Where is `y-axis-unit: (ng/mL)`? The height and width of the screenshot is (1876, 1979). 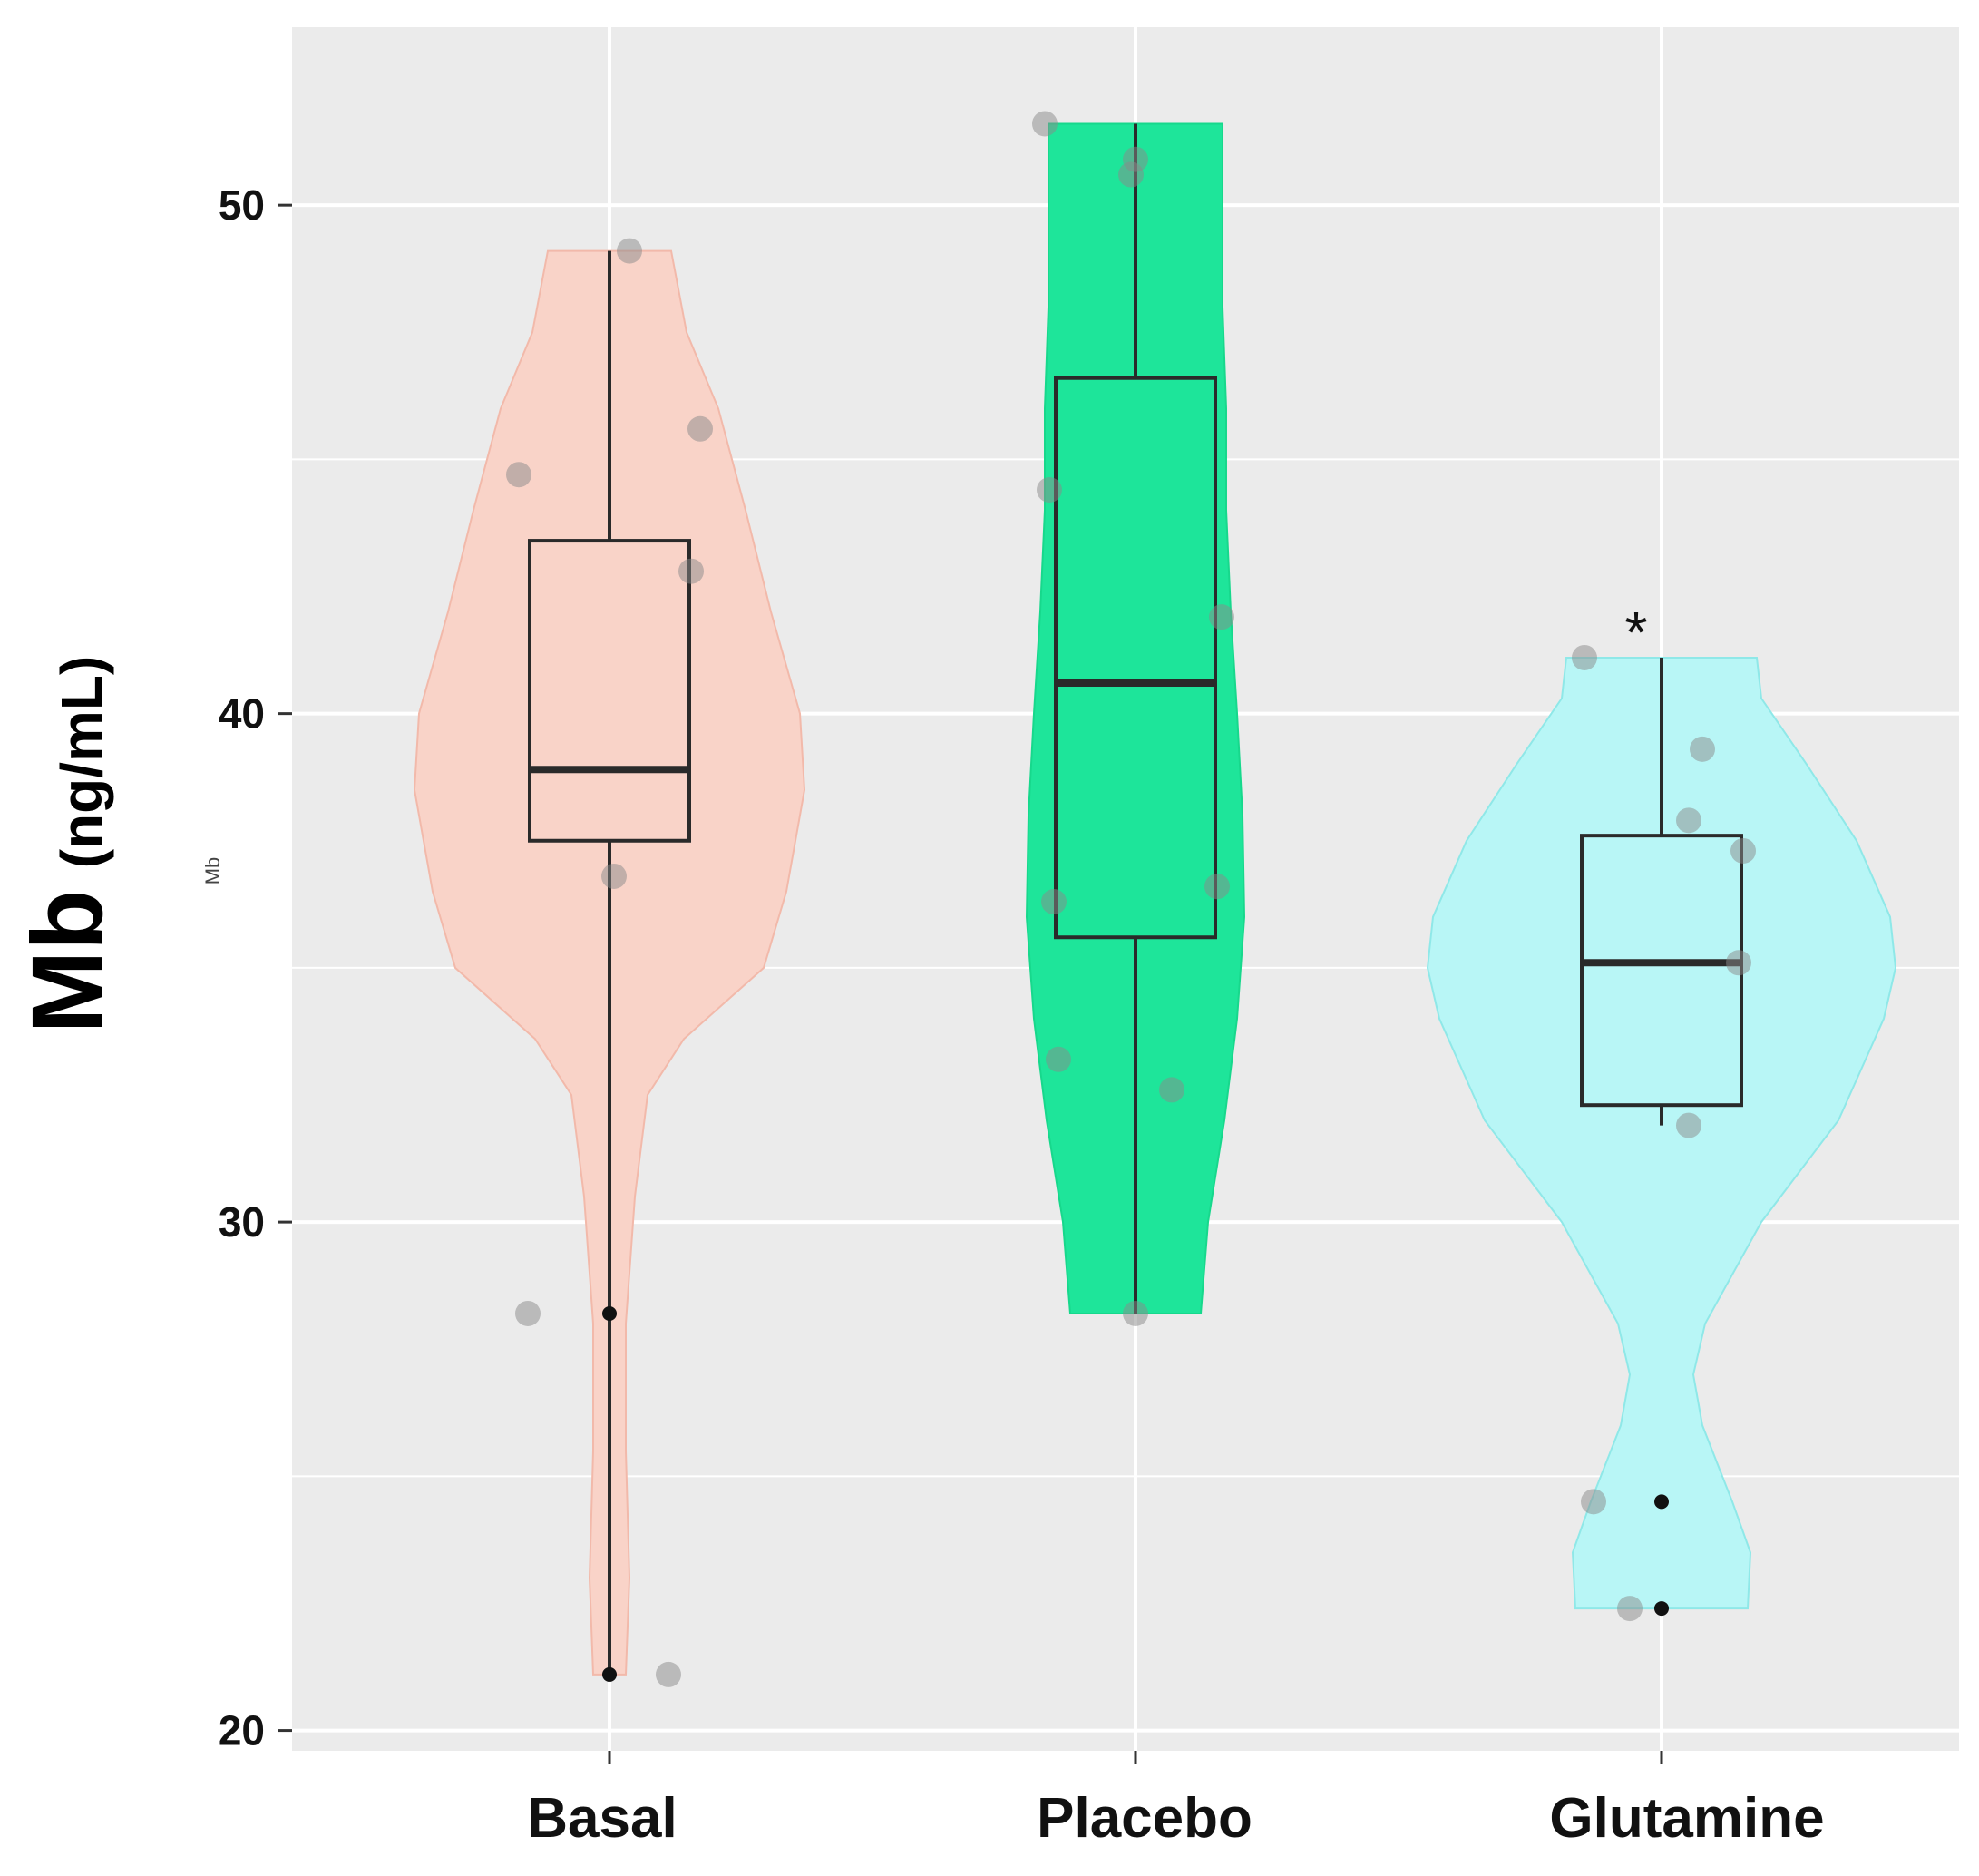
y-axis-unit: (ng/mL) is located at coordinates (81, 762).